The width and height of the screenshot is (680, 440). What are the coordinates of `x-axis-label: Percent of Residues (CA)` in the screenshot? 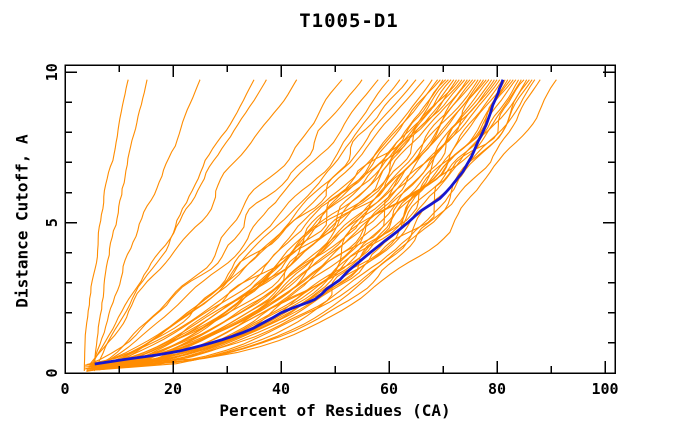 It's located at (335, 410).